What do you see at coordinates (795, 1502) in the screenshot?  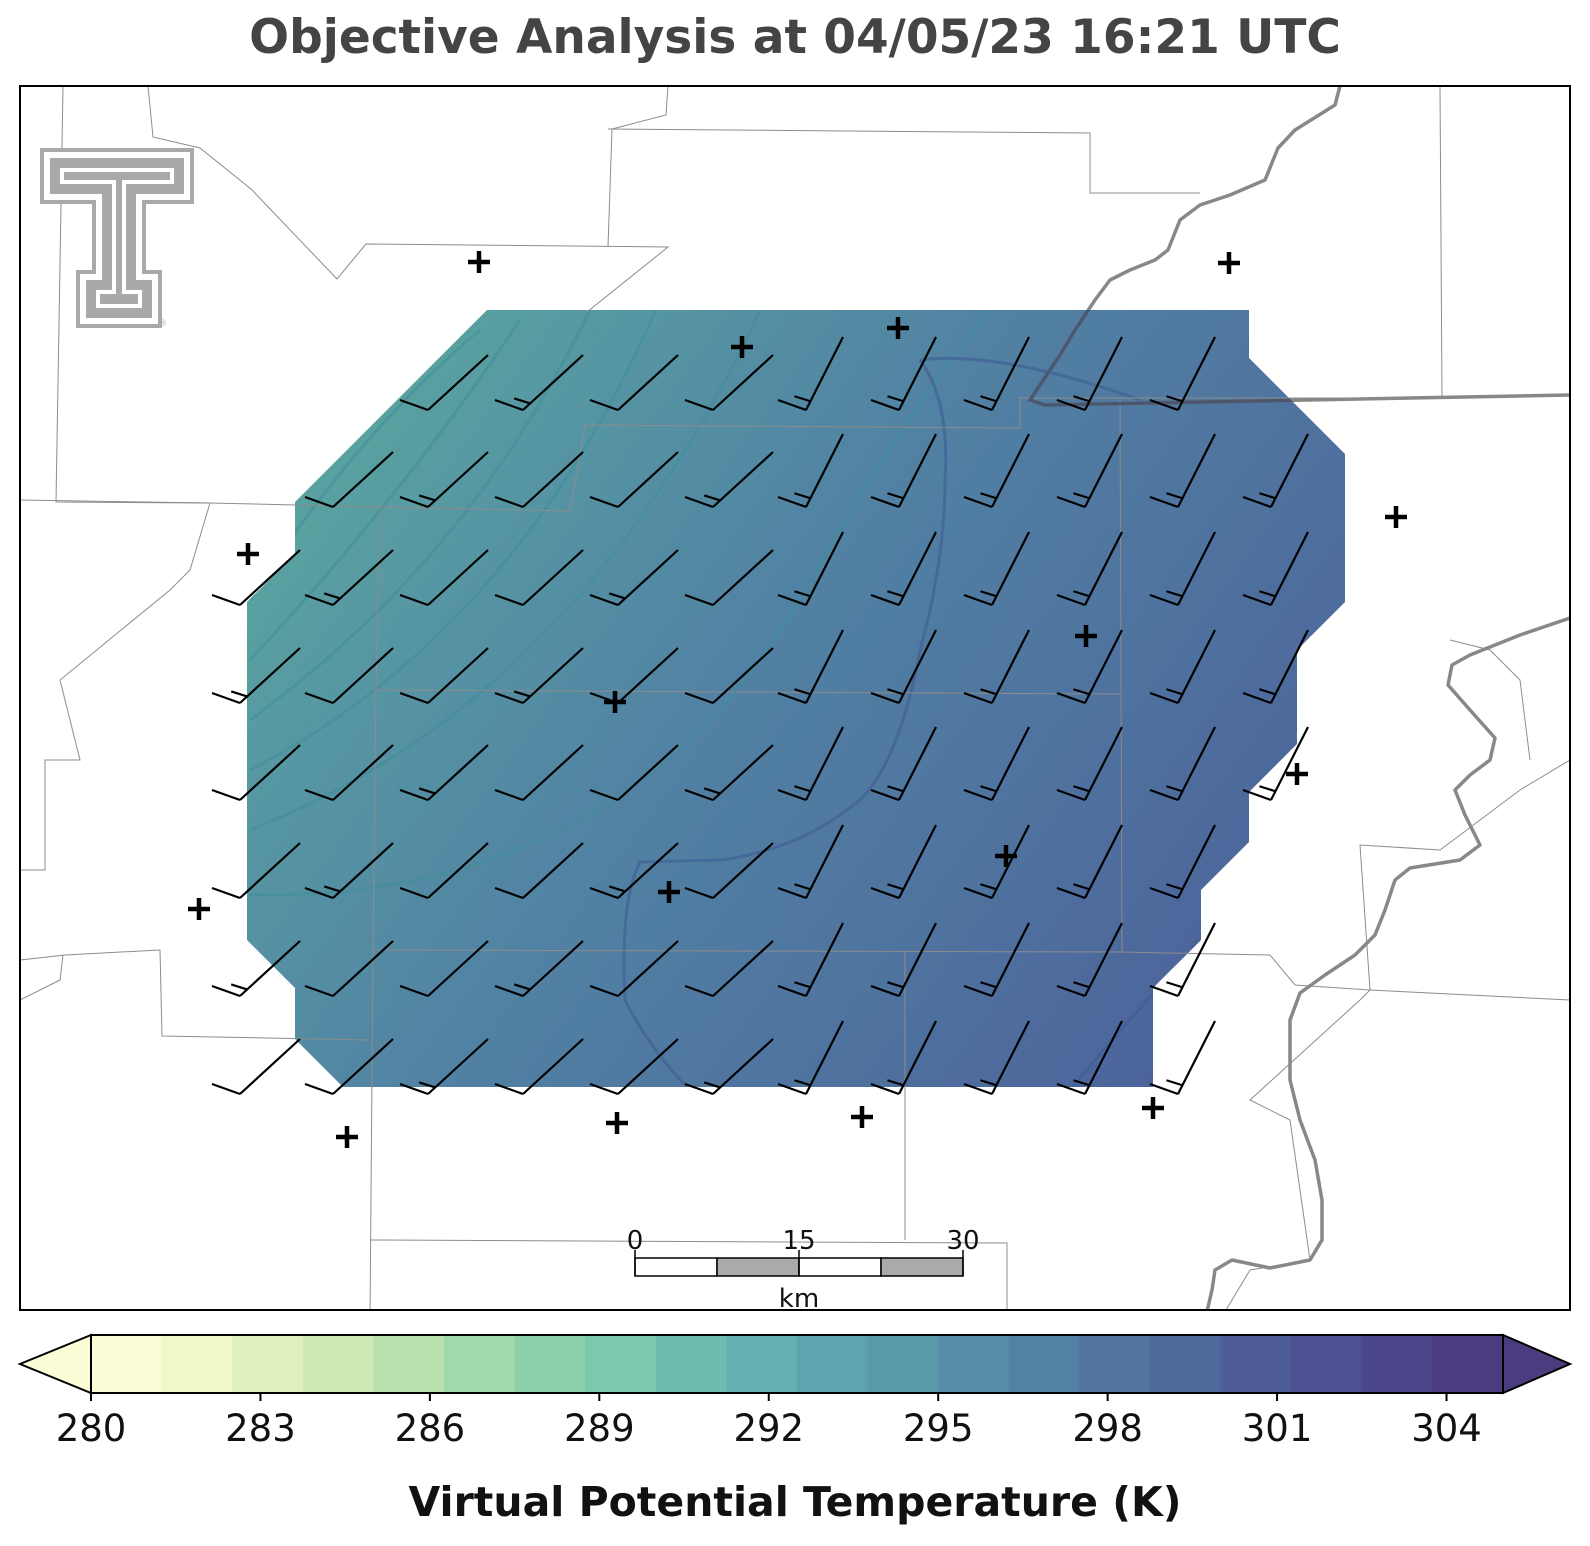 I see `colorbar-label: Virtual Potential Temperature (K)` at bounding box center [795, 1502].